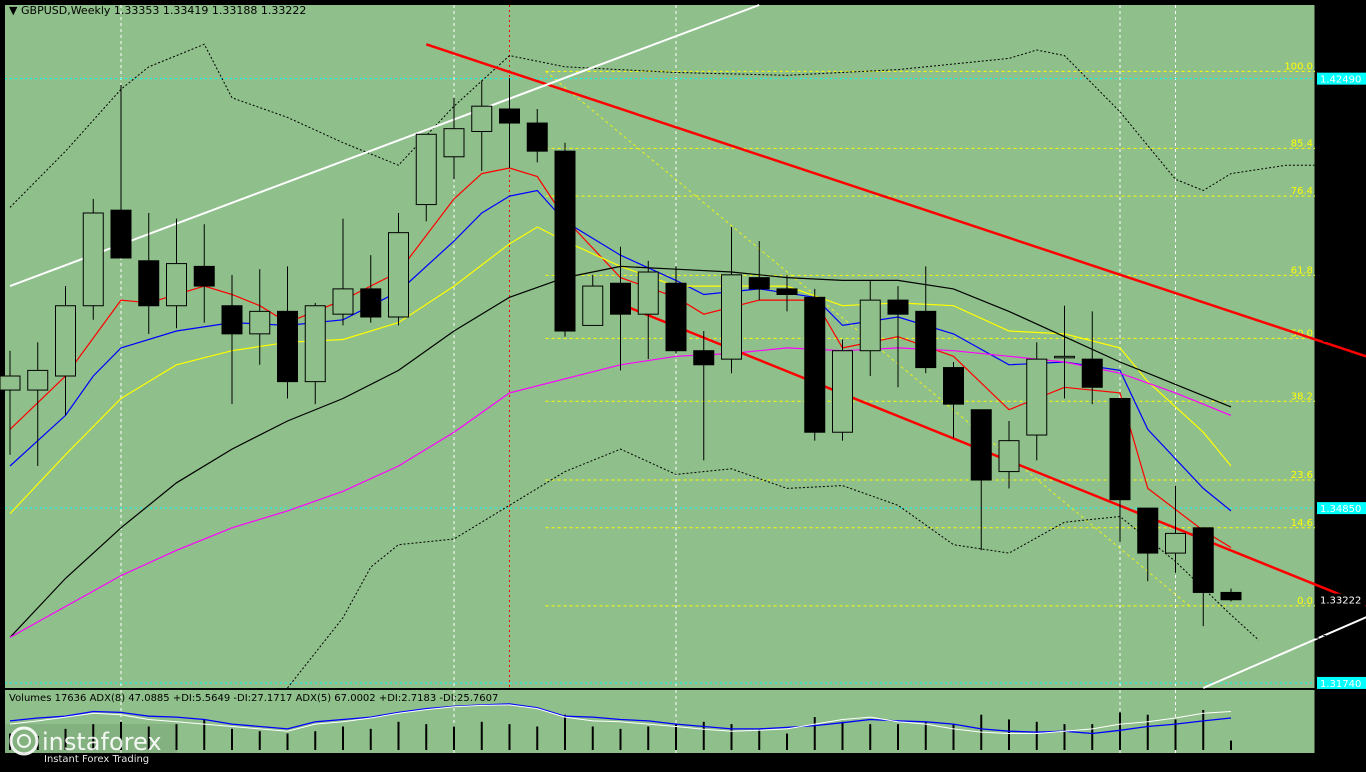 The width and height of the screenshot is (1366, 772). I want to click on price-tick-label: 1.41450, so click(1342, 138).